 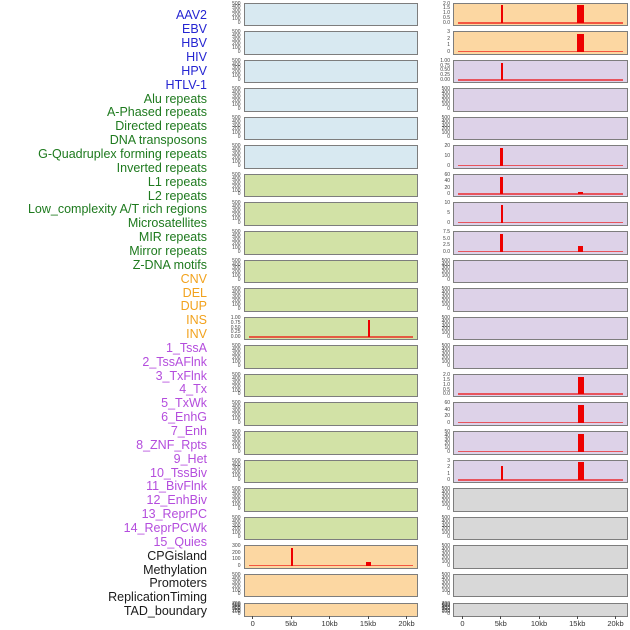 I want to click on x-tick-label: 10kb, so click(x=329, y=623).